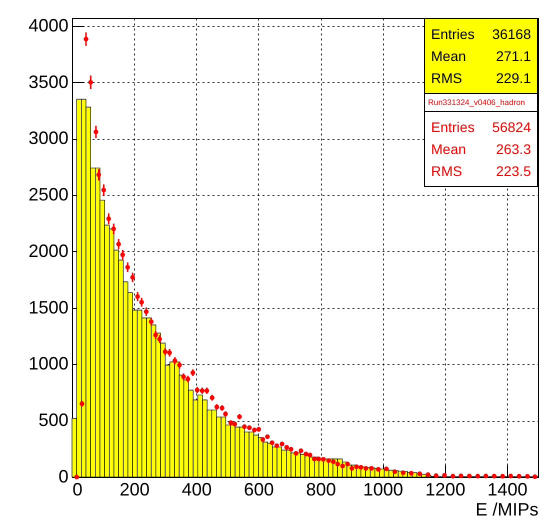 Image resolution: width=552 pixels, height=525 pixels. What do you see at coordinates (259, 490) in the screenshot?
I see `x-tick-label: 600` at bounding box center [259, 490].